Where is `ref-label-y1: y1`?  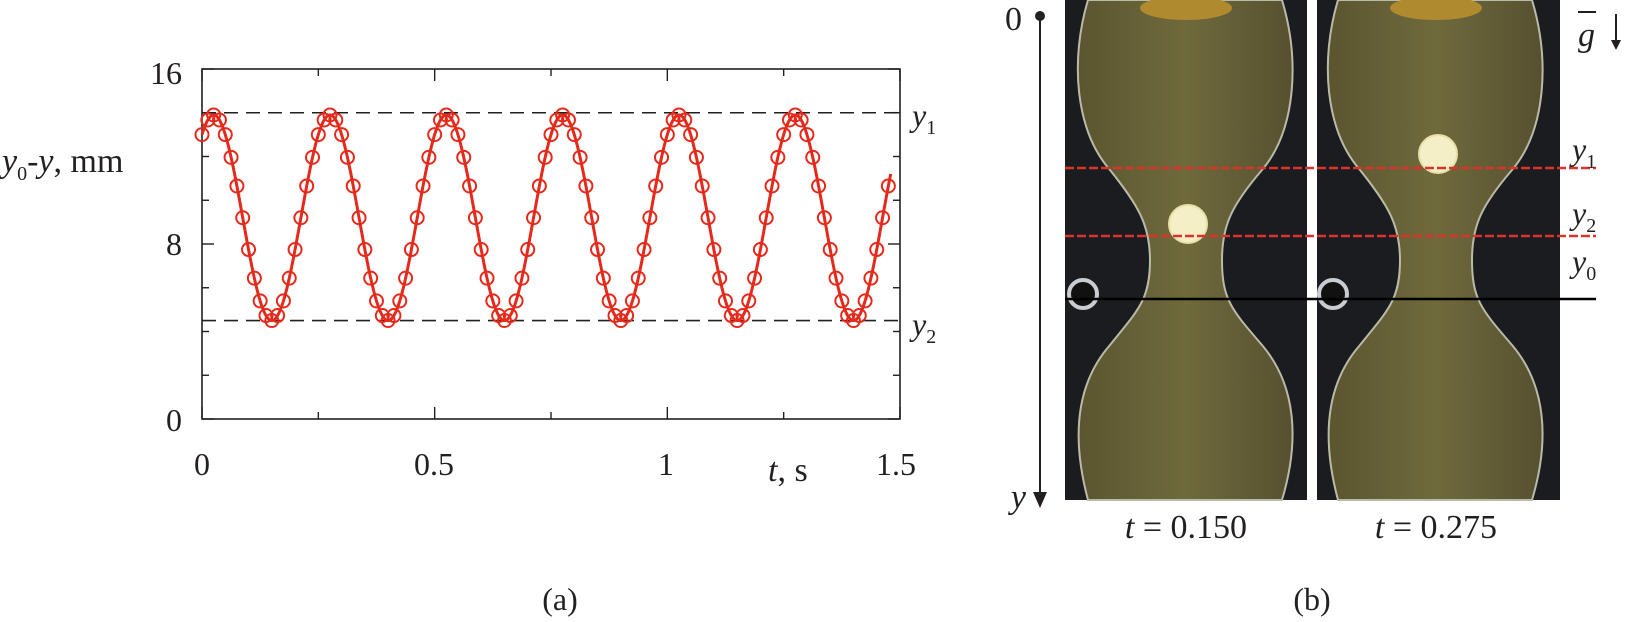
ref-label-y1: y1 is located at coordinates (922, 118).